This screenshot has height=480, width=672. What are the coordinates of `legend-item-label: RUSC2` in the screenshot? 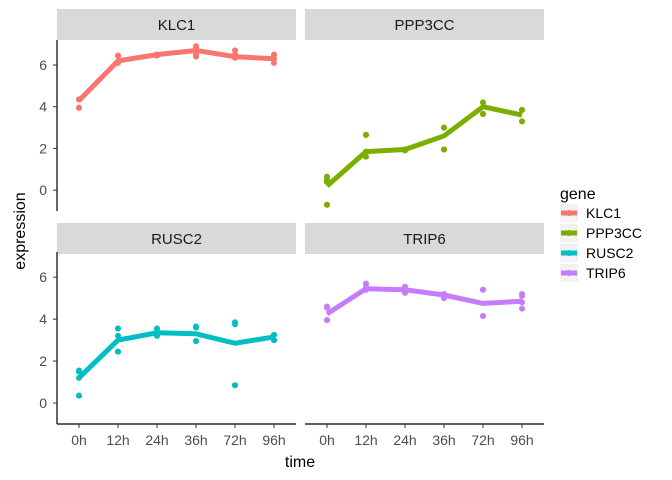 It's located at (610, 253).